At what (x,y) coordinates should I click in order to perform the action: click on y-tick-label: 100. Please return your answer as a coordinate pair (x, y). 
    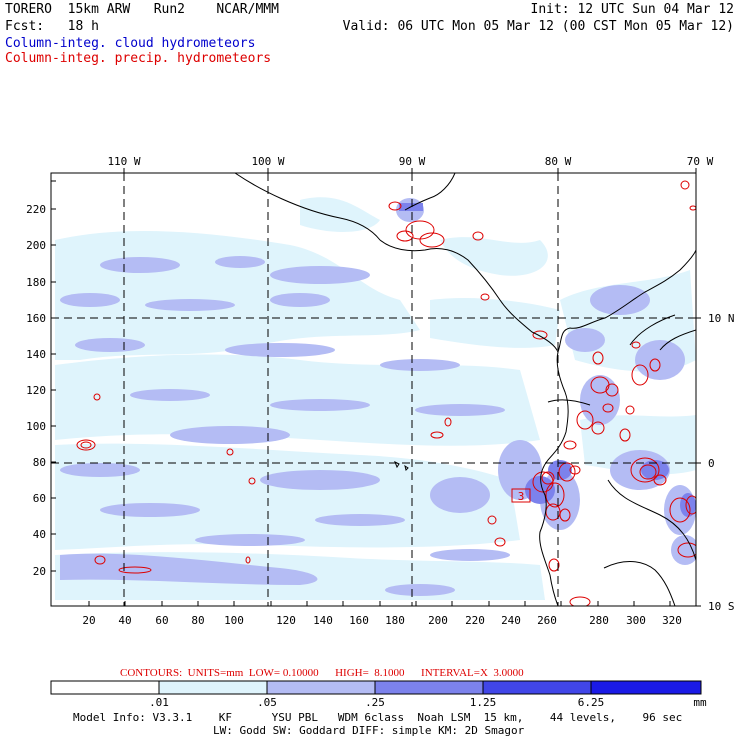
    Looking at the image, I should click on (36, 426).